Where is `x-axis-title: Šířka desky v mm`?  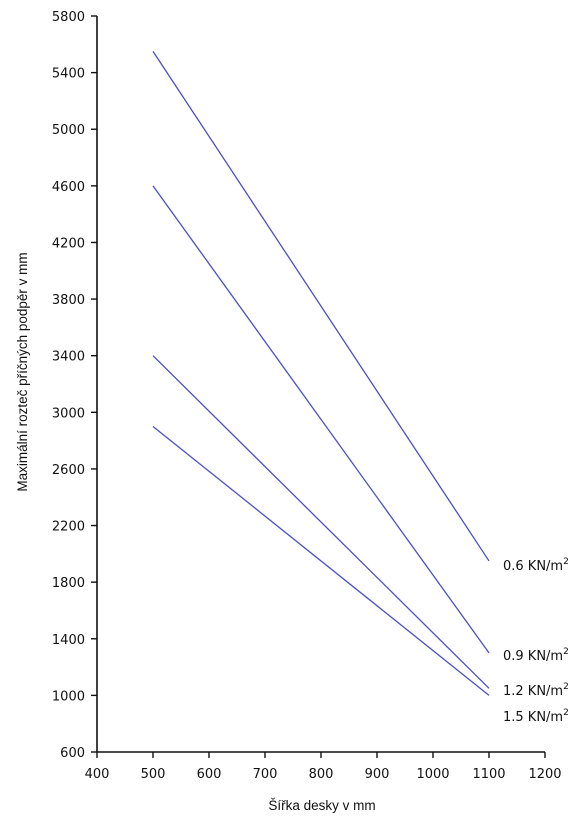 x-axis-title: Šířka desky v mm is located at coordinates (321, 805).